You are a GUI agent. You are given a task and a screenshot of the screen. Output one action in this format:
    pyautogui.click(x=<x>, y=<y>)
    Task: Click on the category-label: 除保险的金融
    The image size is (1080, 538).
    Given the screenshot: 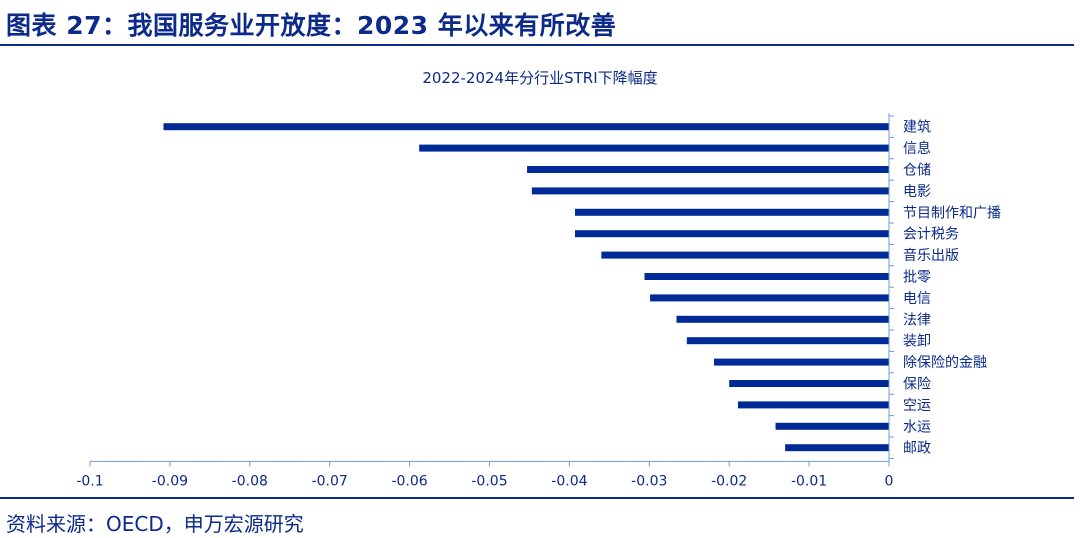 What is the action you would take?
    pyautogui.click(x=945, y=363)
    